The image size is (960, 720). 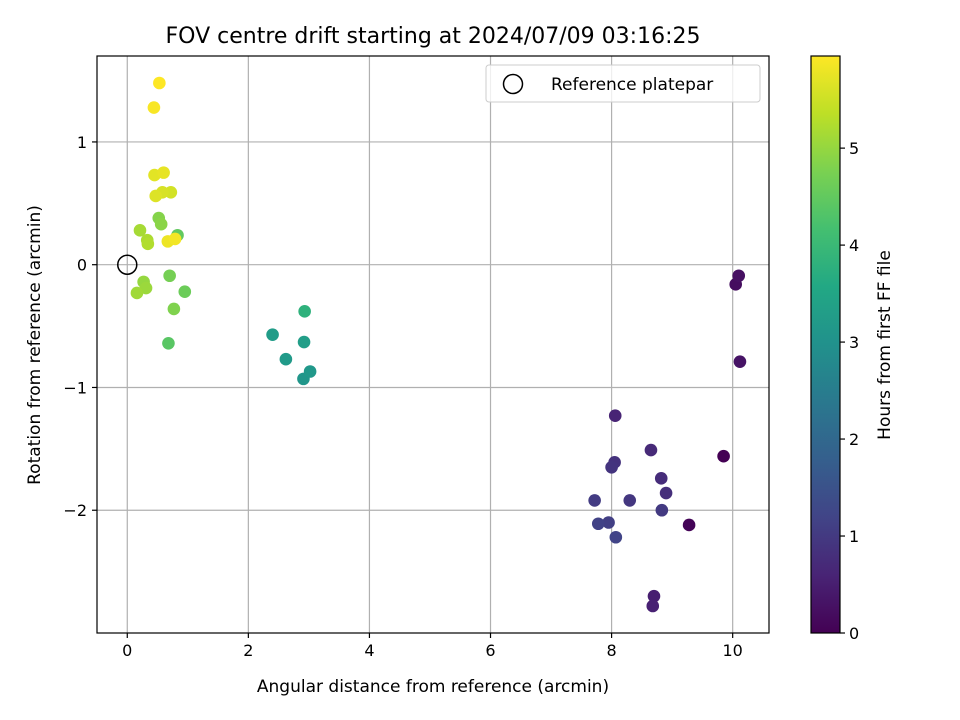 What do you see at coordinates (885, 345) in the screenshot?
I see `colorbar-label: Hours from first FF file` at bounding box center [885, 345].